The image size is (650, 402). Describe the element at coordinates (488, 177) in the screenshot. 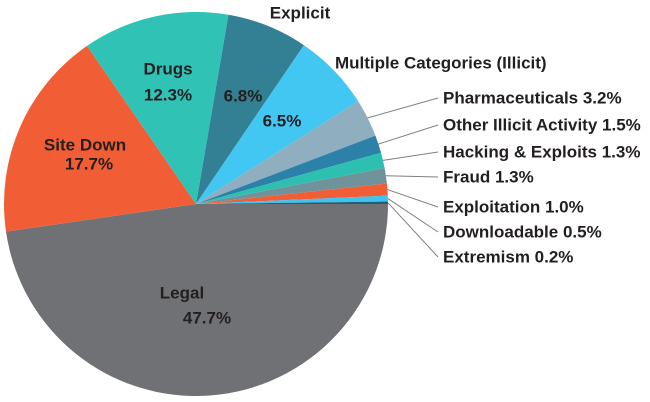

I see `label-callout-fraud: Fraud 1.3%` at that location.